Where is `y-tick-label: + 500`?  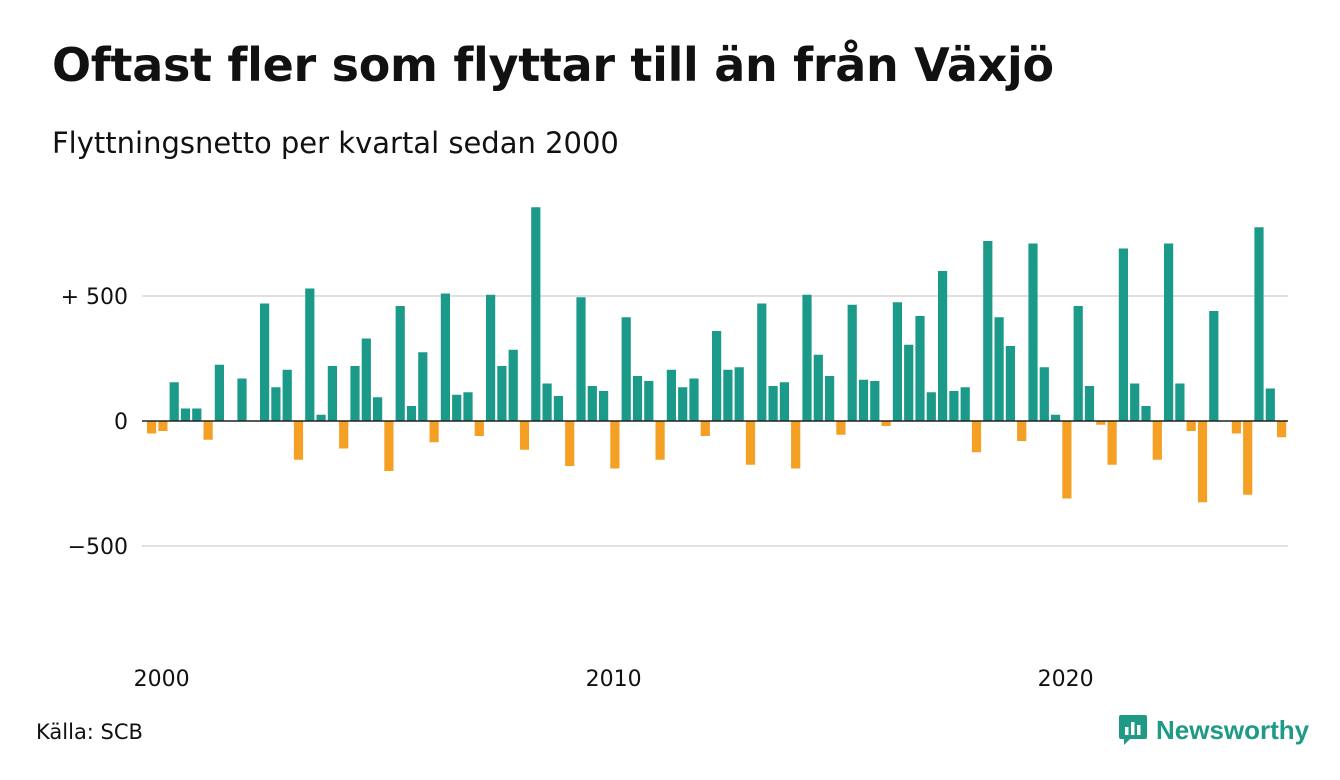
y-tick-label: + 500 is located at coordinates (94, 297).